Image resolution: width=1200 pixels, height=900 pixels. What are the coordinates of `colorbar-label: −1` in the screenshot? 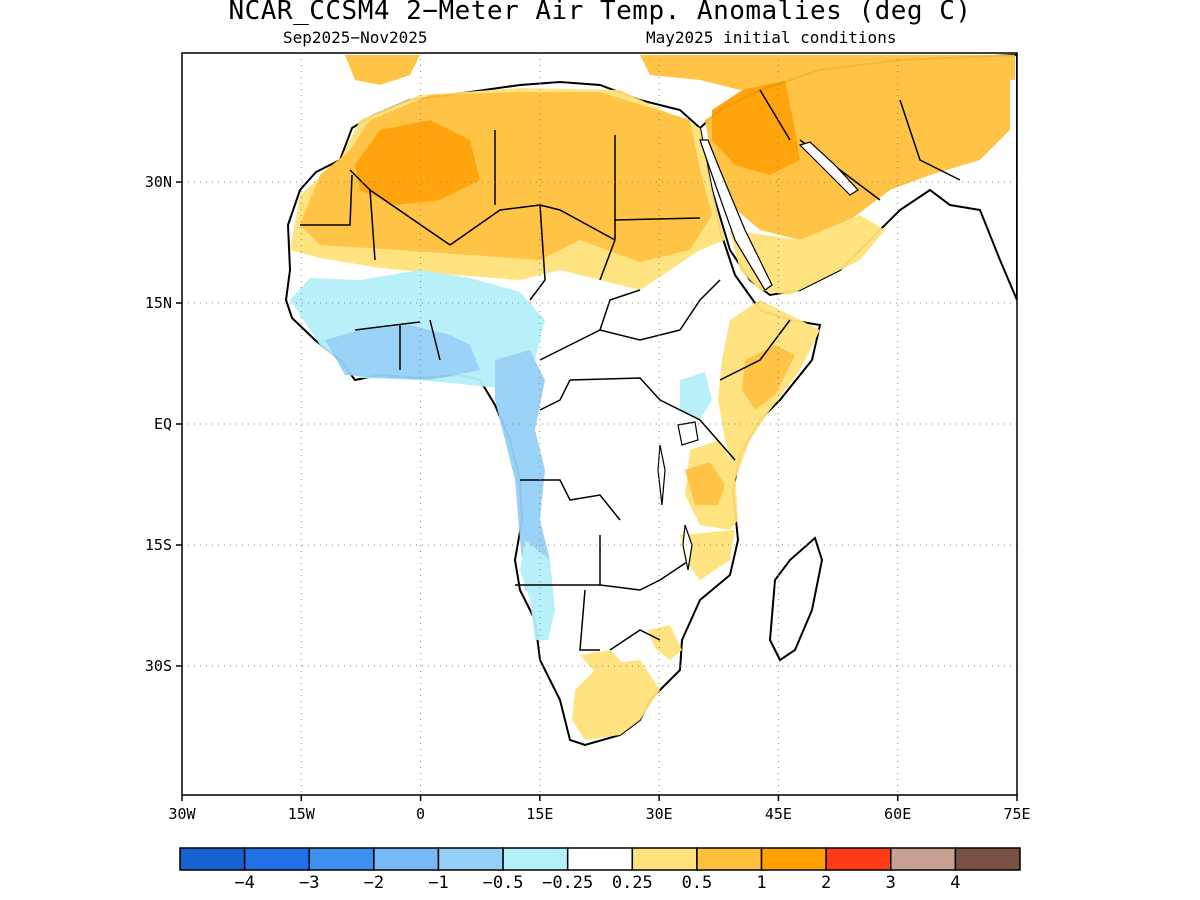 It's located at (438, 883).